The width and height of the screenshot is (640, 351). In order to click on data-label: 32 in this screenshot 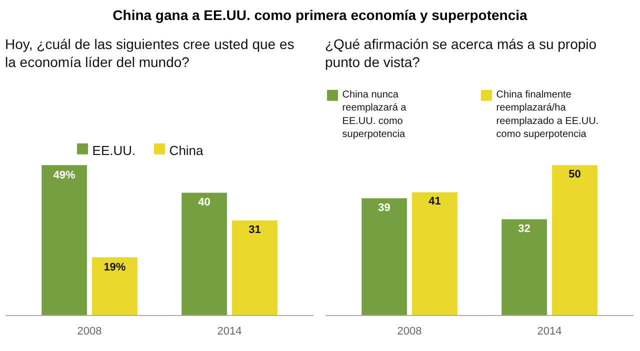, I will do `click(524, 228)`.